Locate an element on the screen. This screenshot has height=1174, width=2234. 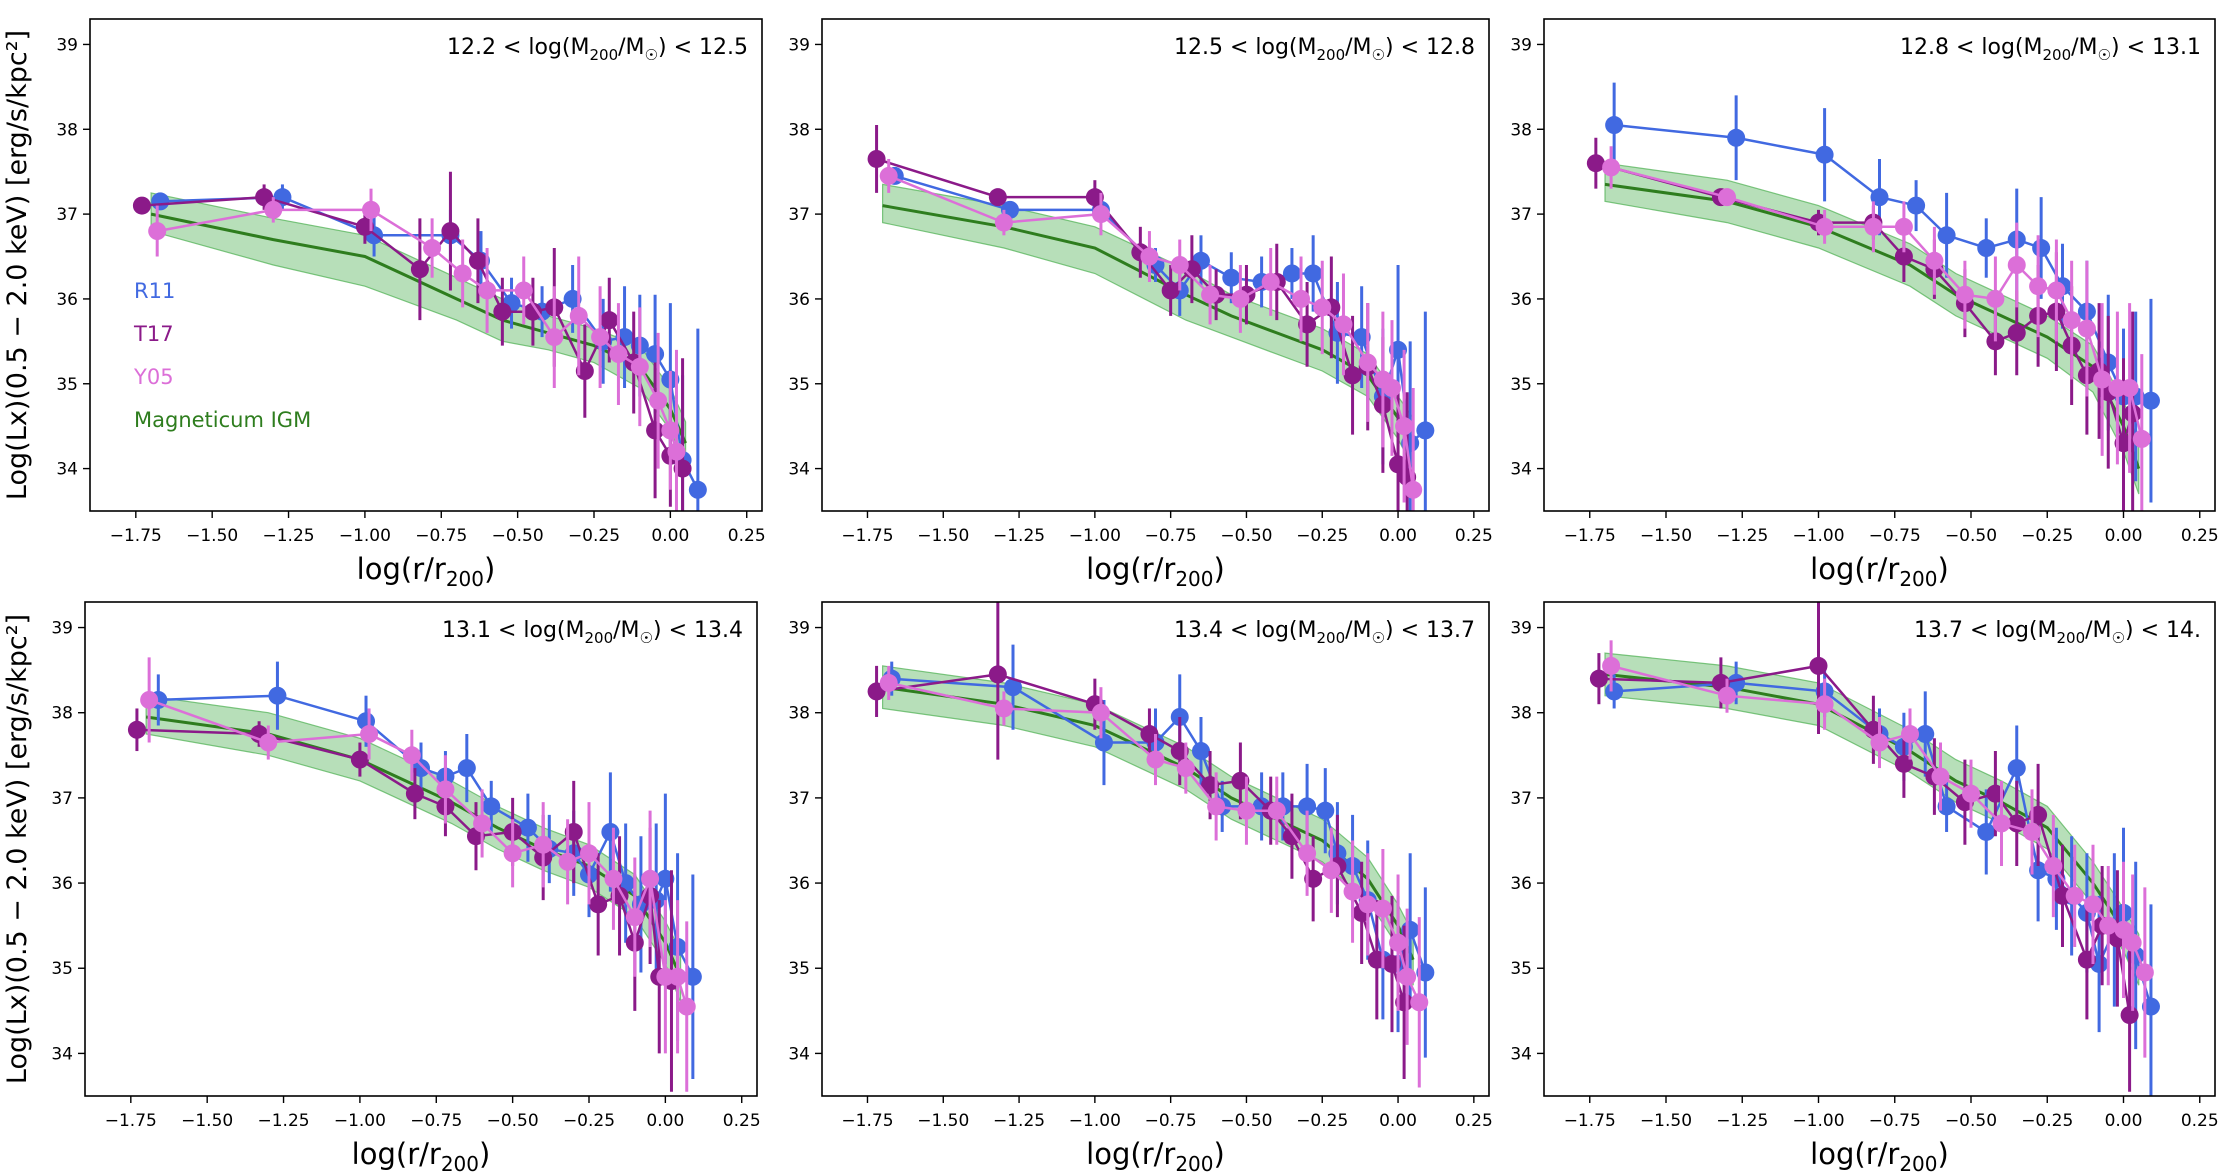
series-line is located at coordinates (1154, 842).